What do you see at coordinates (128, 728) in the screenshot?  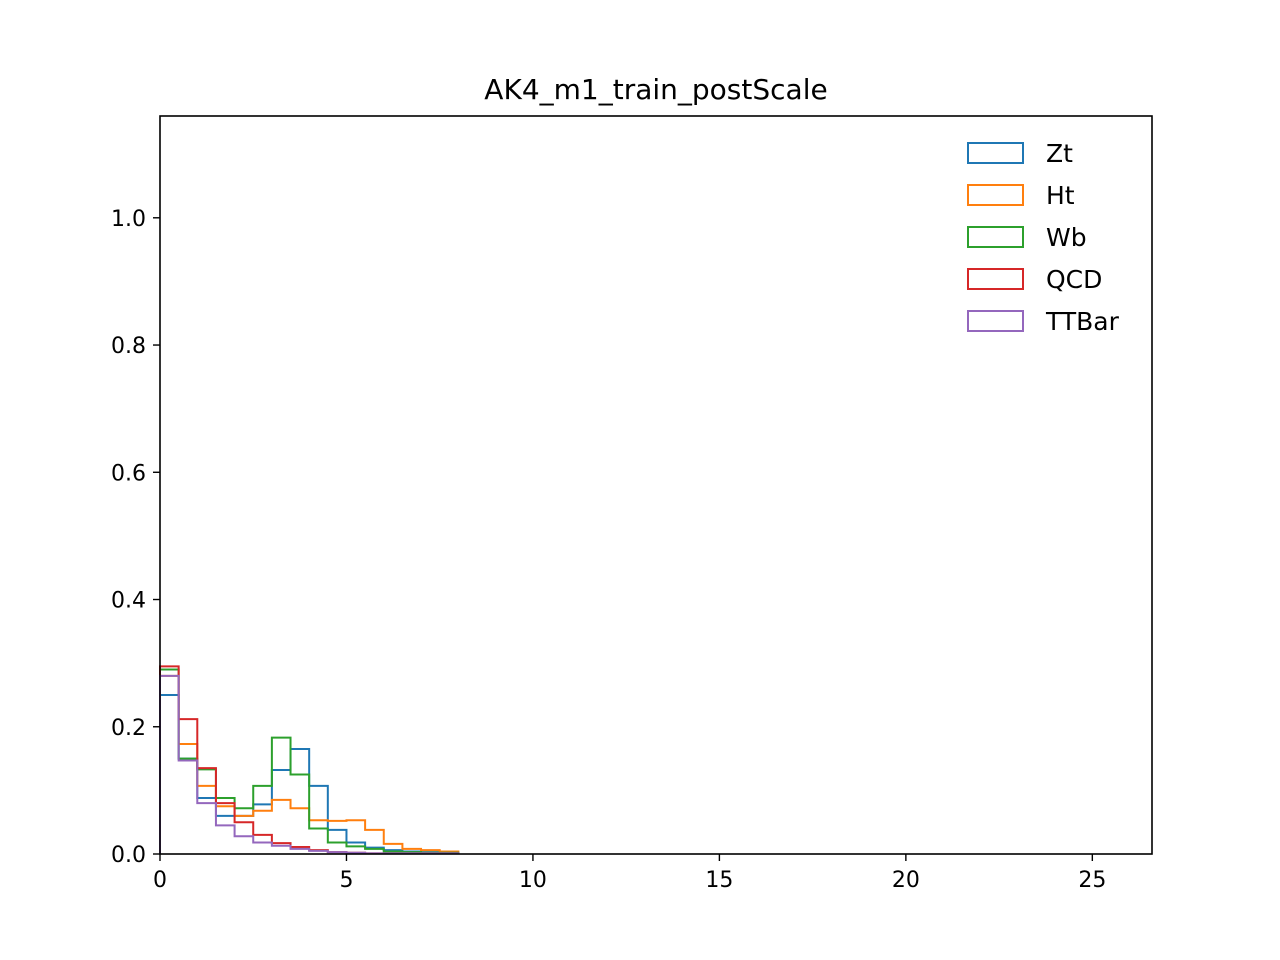 I see `y-tick-label: 0.2` at bounding box center [128, 728].